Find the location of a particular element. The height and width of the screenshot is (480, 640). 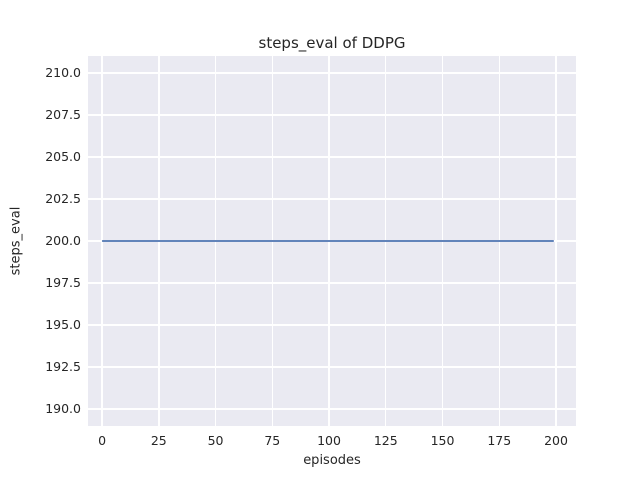

x-tick-label: 75 is located at coordinates (272, 440).